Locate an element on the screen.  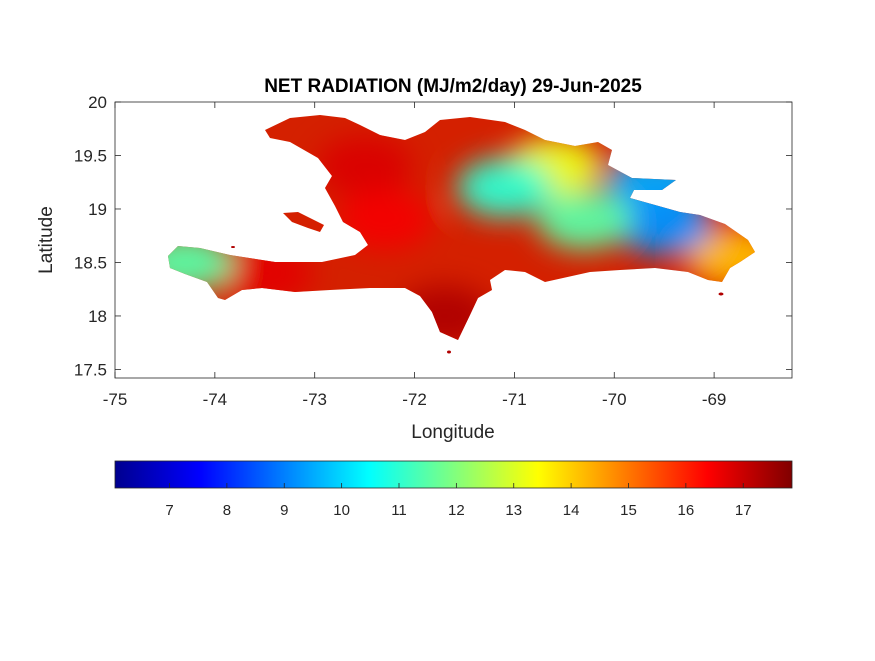
y-tick-label: 18 is located at coordinates (97, 316).